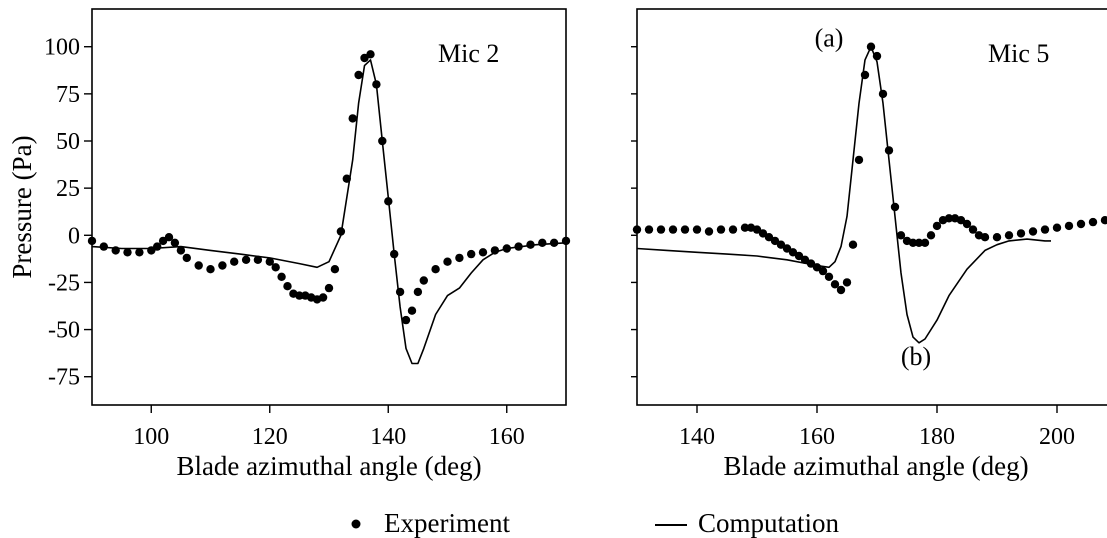 Image resolution: width=1107 pixels, height=538 pixels. I want to click on annotation-a: (a), so click(829, 37).